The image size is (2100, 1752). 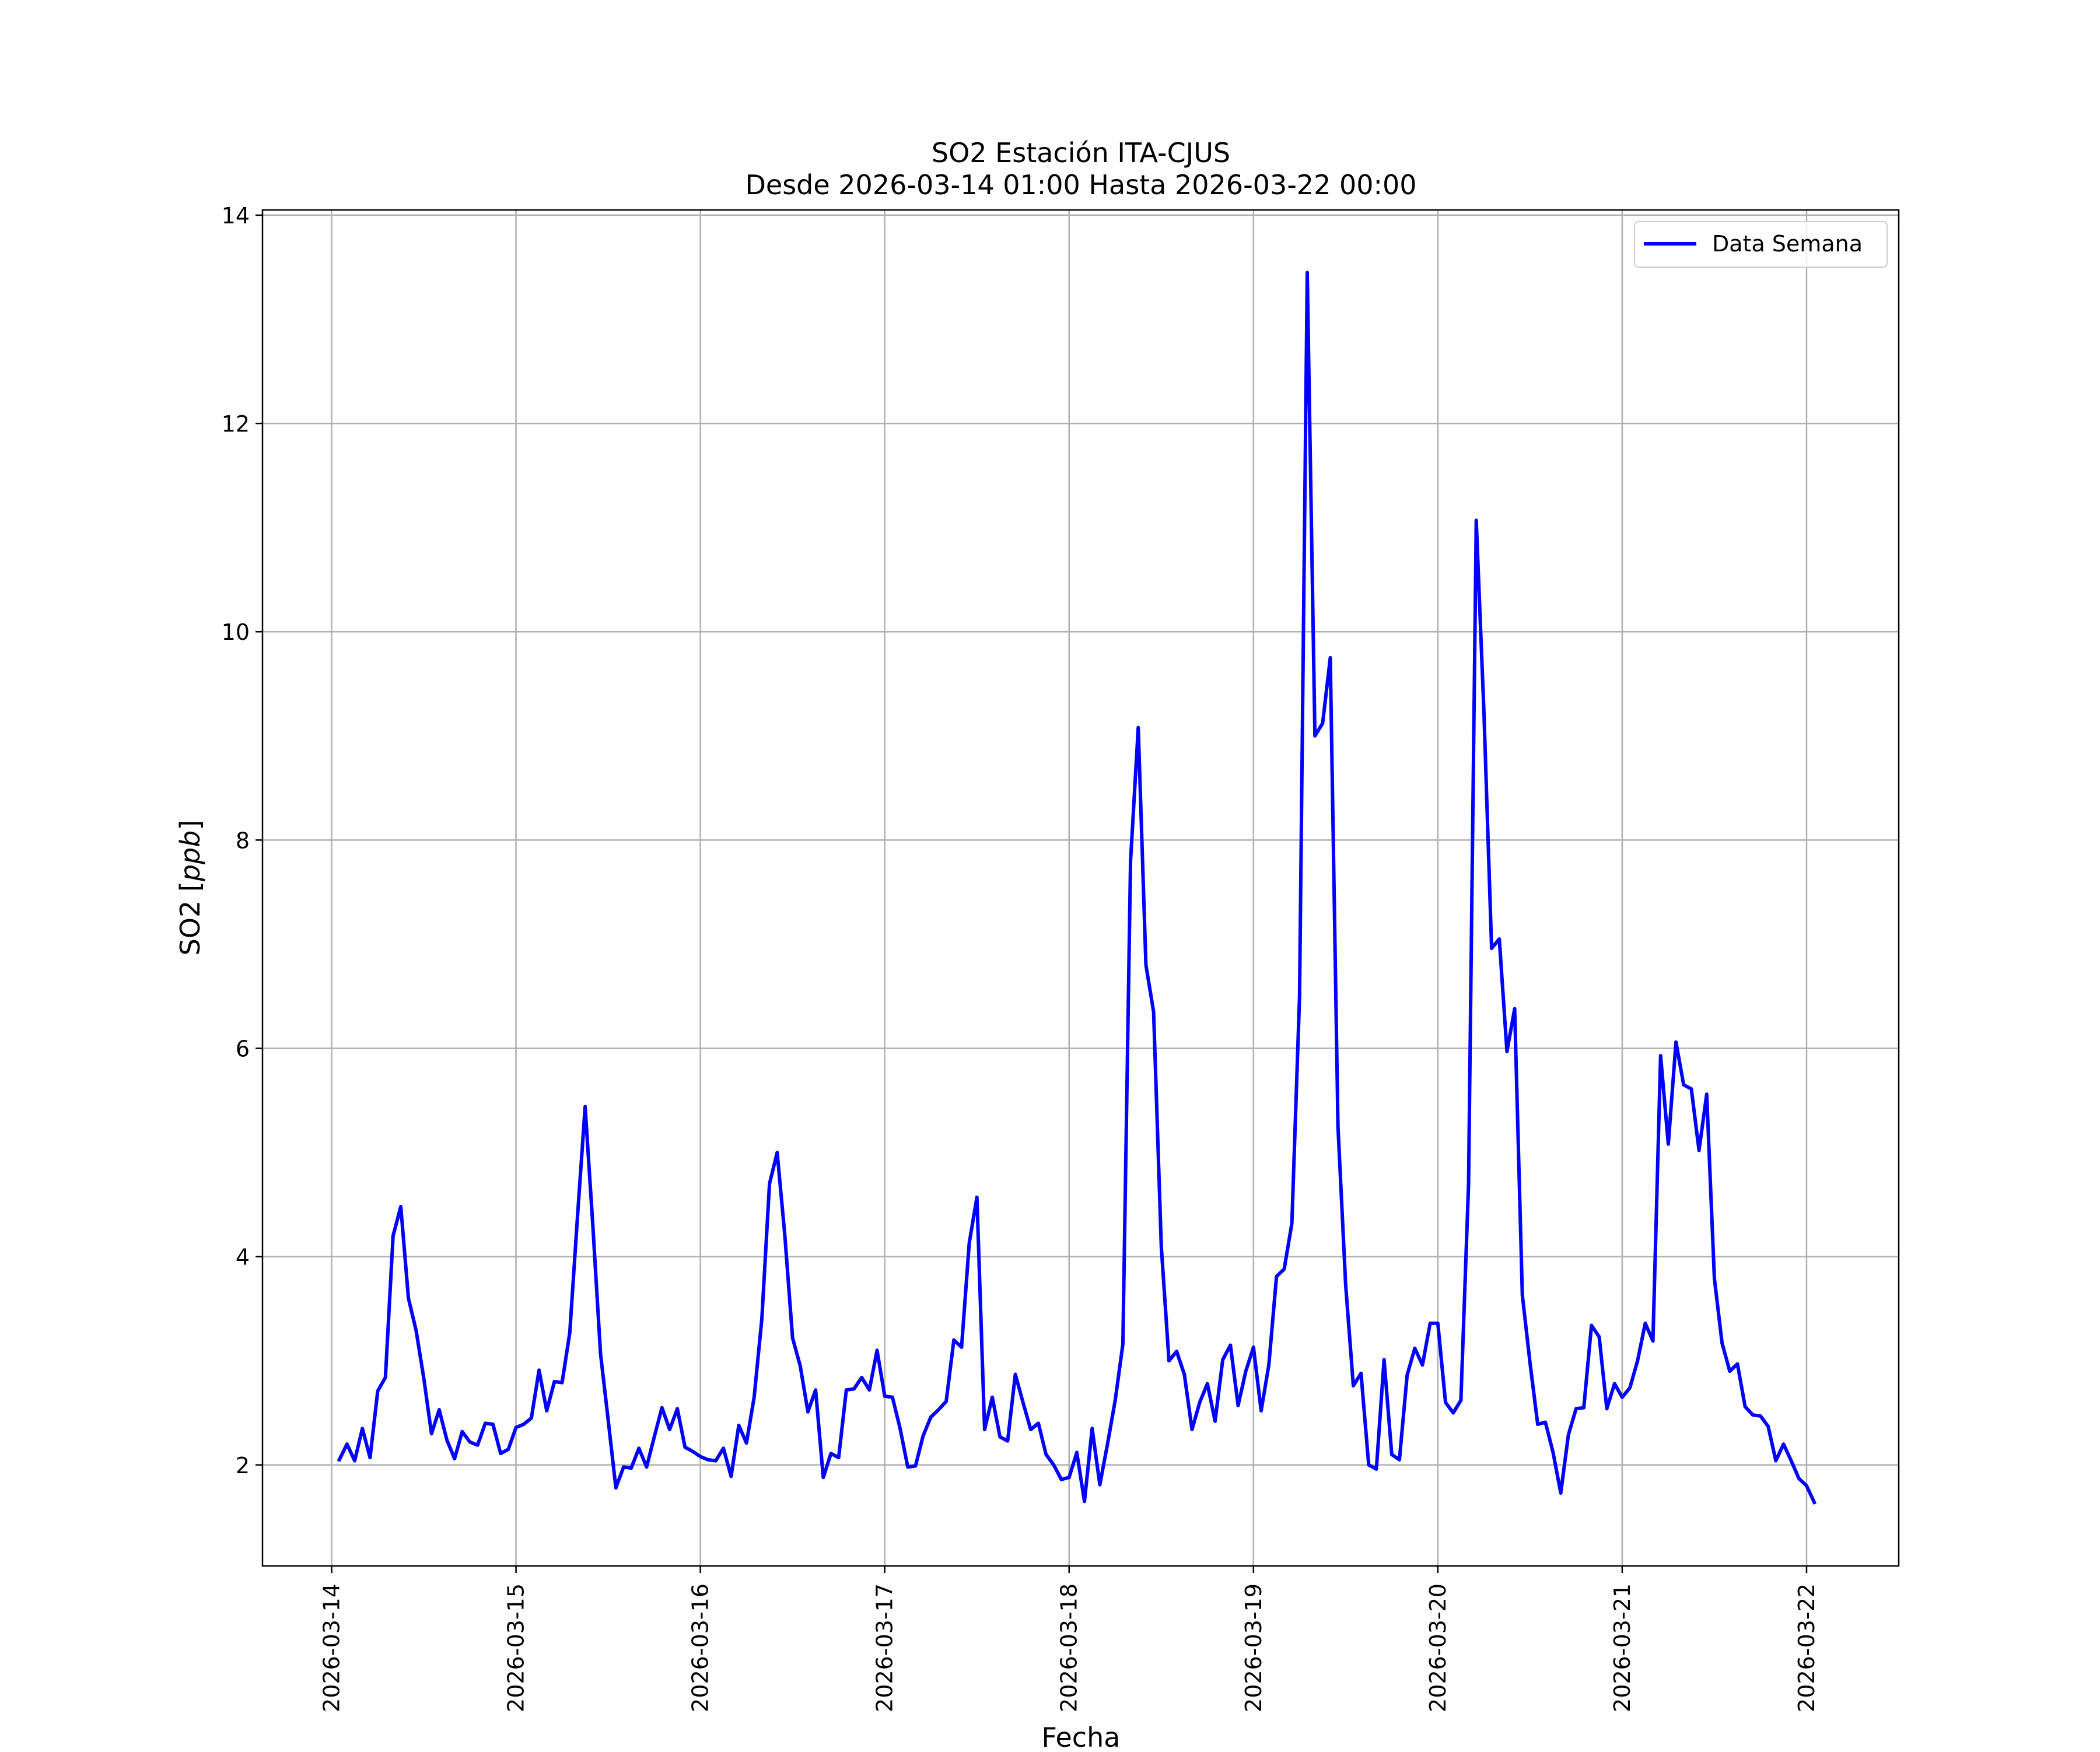 What do you see at coordinates (1806, 1647) in the screenshot?
I see `x-tick-label: 2026-03-22` at bounding box center [1806, 1647].